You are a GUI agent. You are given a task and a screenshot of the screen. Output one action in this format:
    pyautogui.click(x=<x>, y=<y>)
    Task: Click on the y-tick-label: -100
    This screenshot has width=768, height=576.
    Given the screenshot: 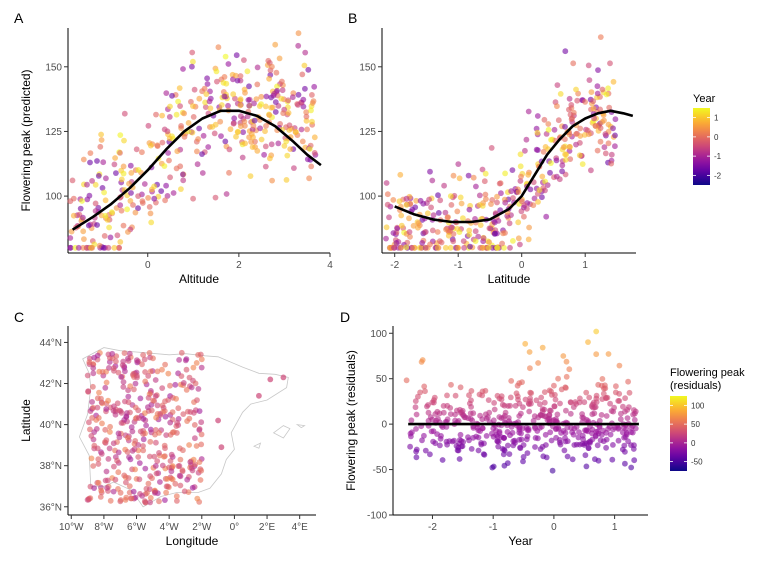 What is the action you would take?
    pyautogui.click(x=377, y=516)
    